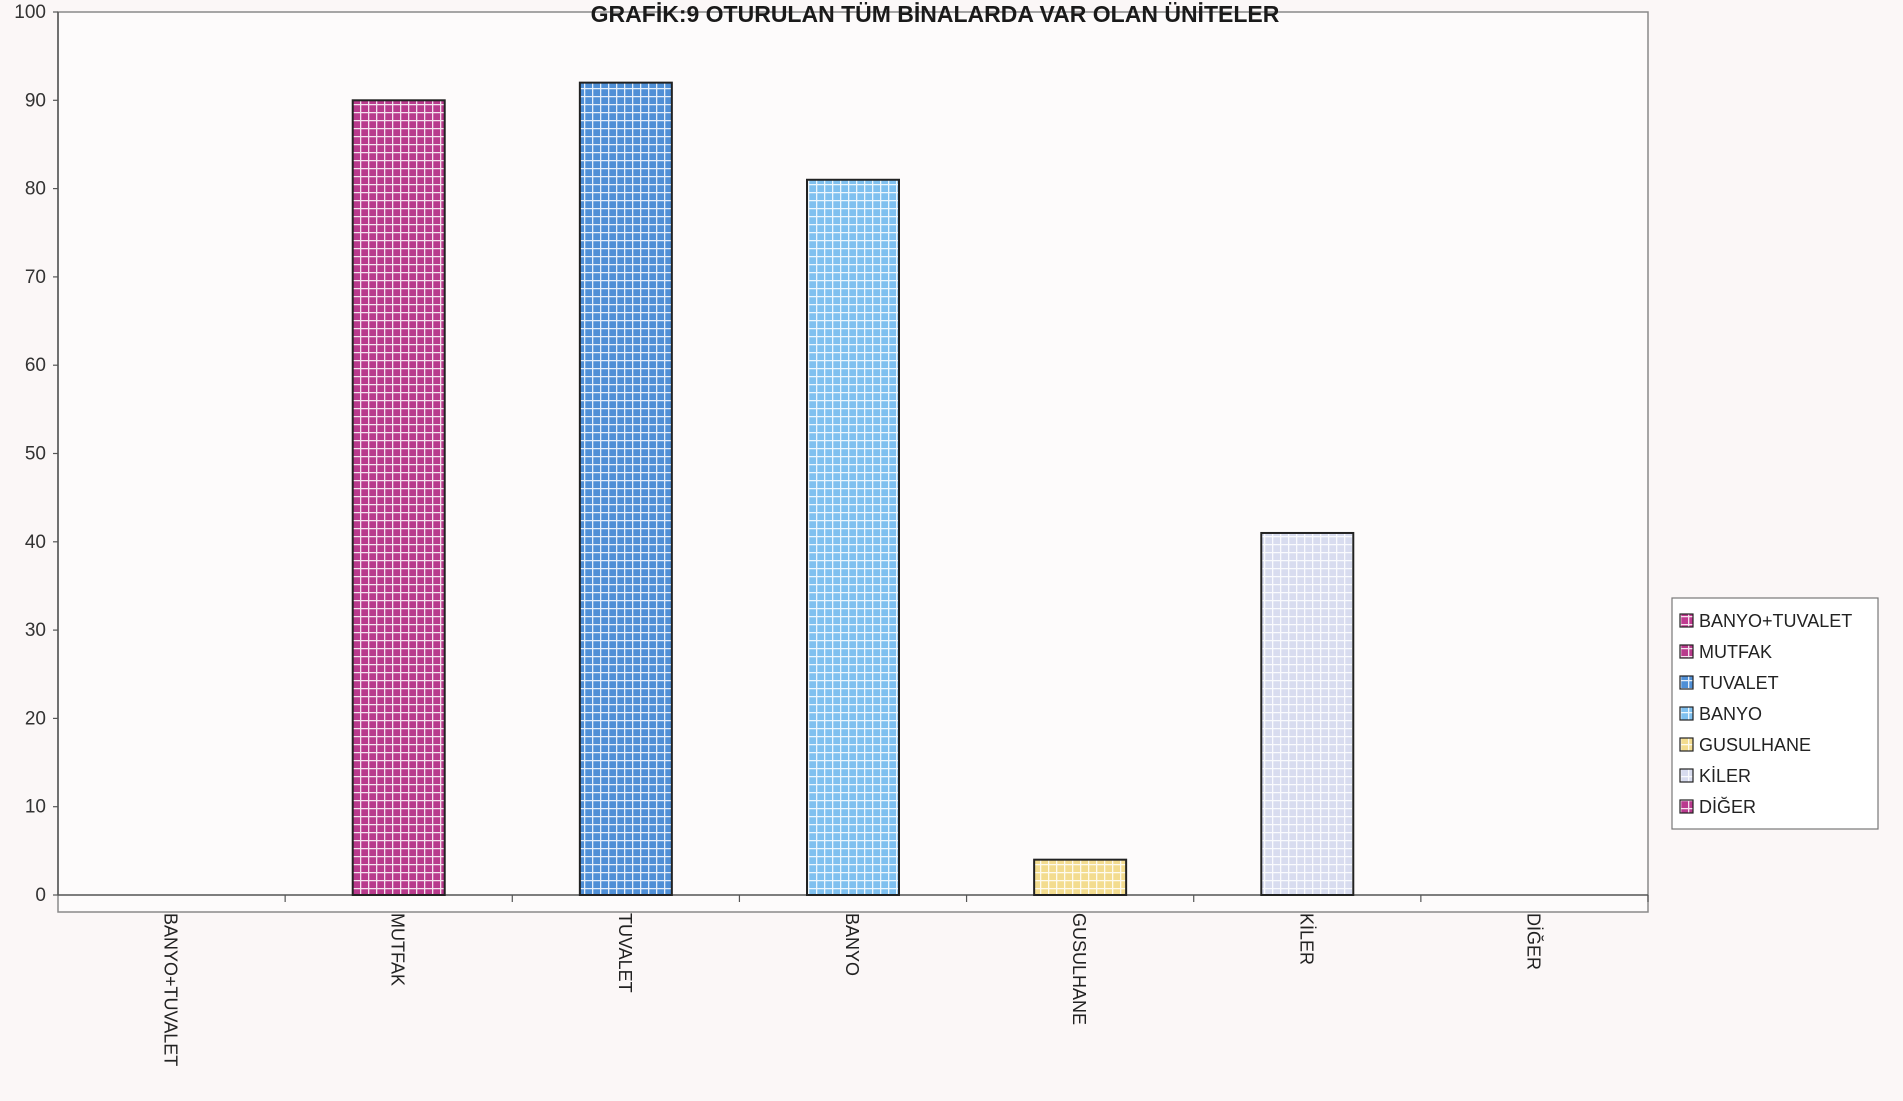  I want to click on bar-mutfak, so click(398, 498).